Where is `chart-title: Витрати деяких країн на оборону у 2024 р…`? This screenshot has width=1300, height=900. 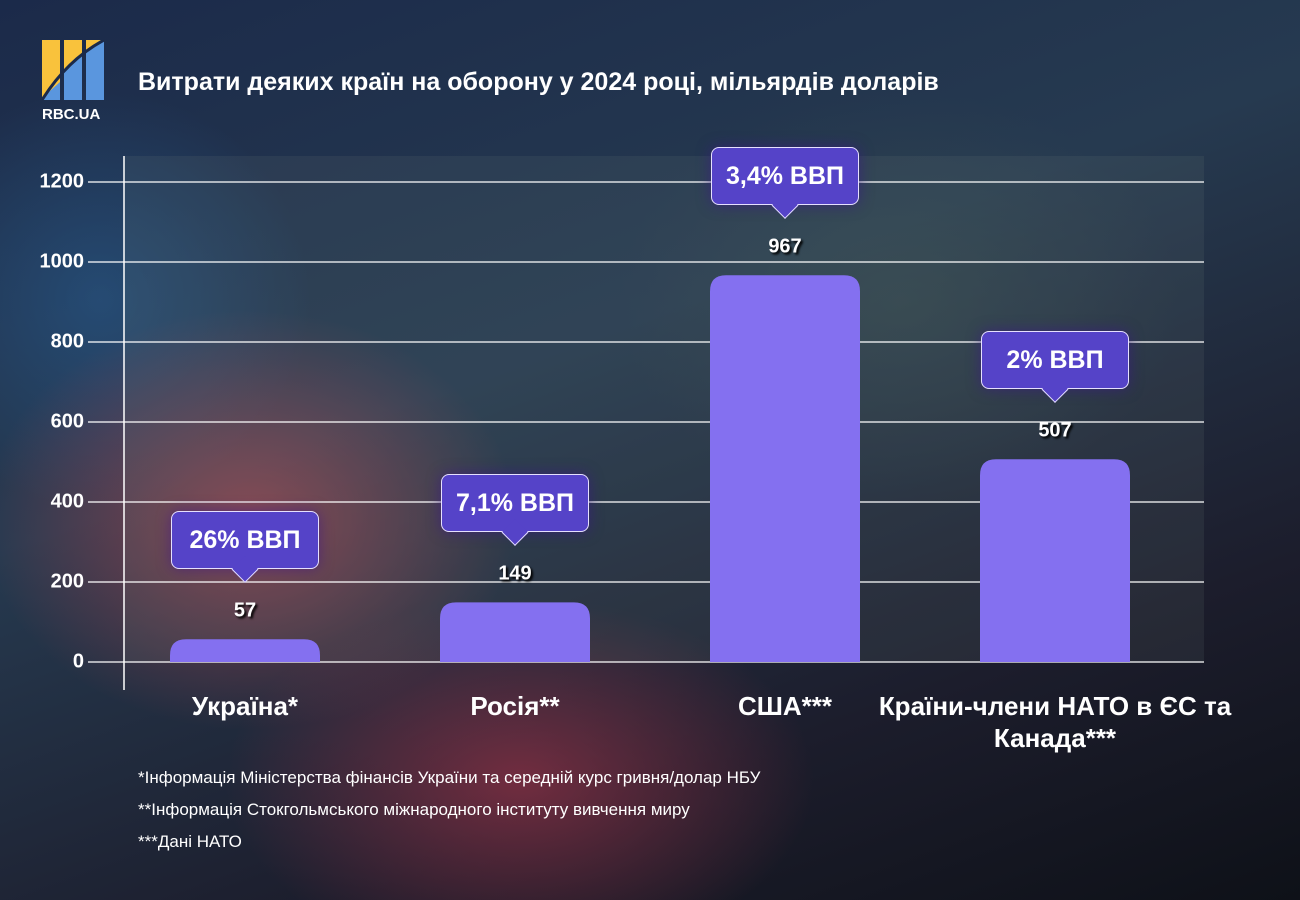 chart-title: Витрати деяких країн на оборону у 2024 р… is located at coordinates (538, 82).